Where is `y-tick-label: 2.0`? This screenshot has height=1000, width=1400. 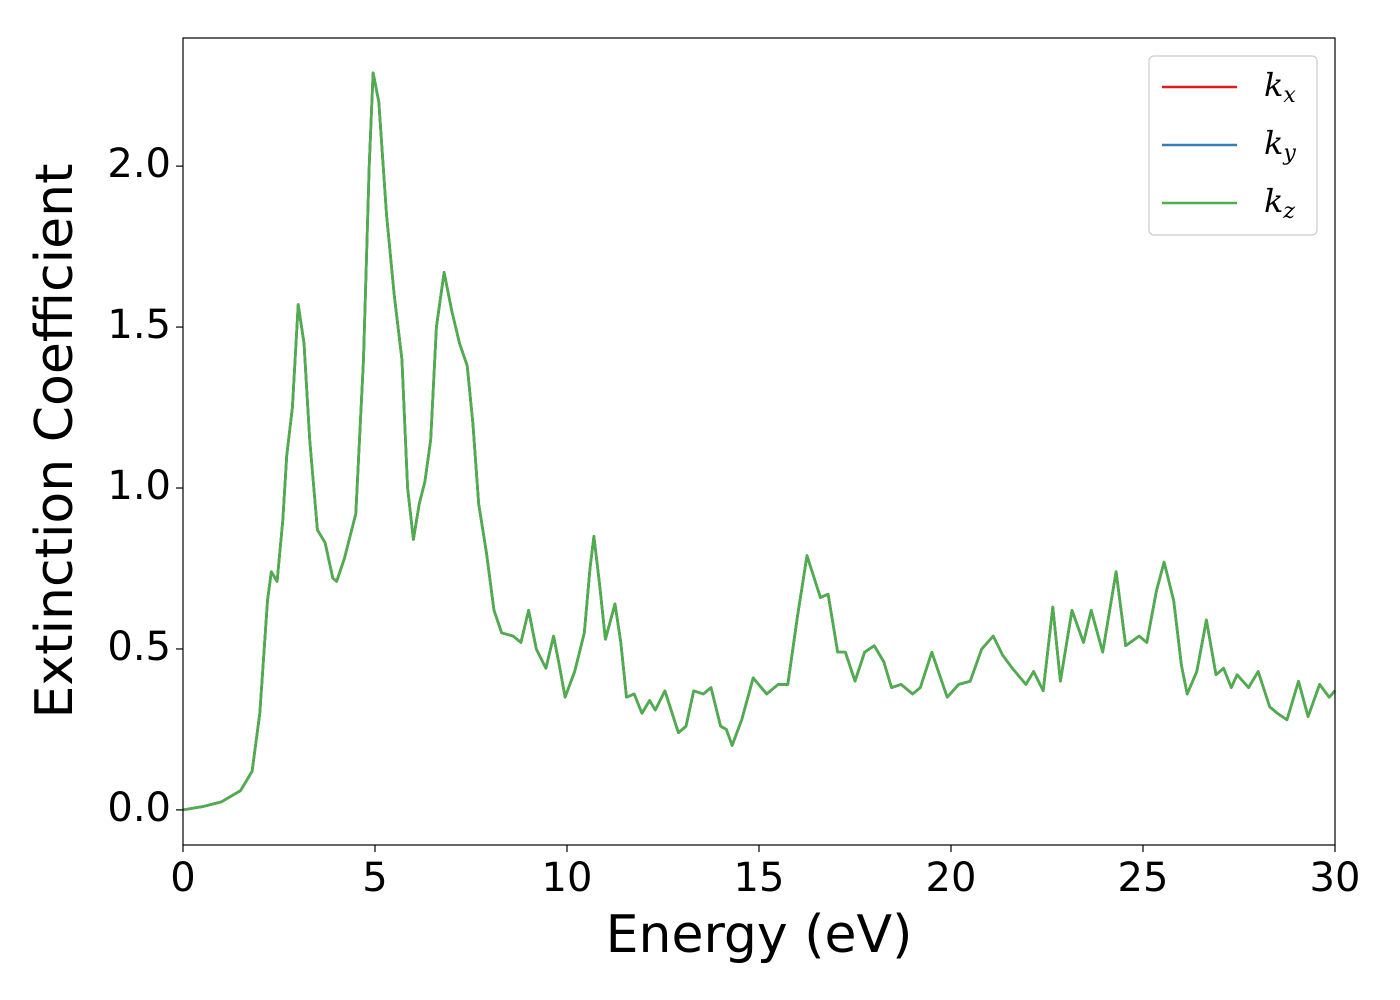 y-tick-label: 2.0 is located at coordinates (139, 164).